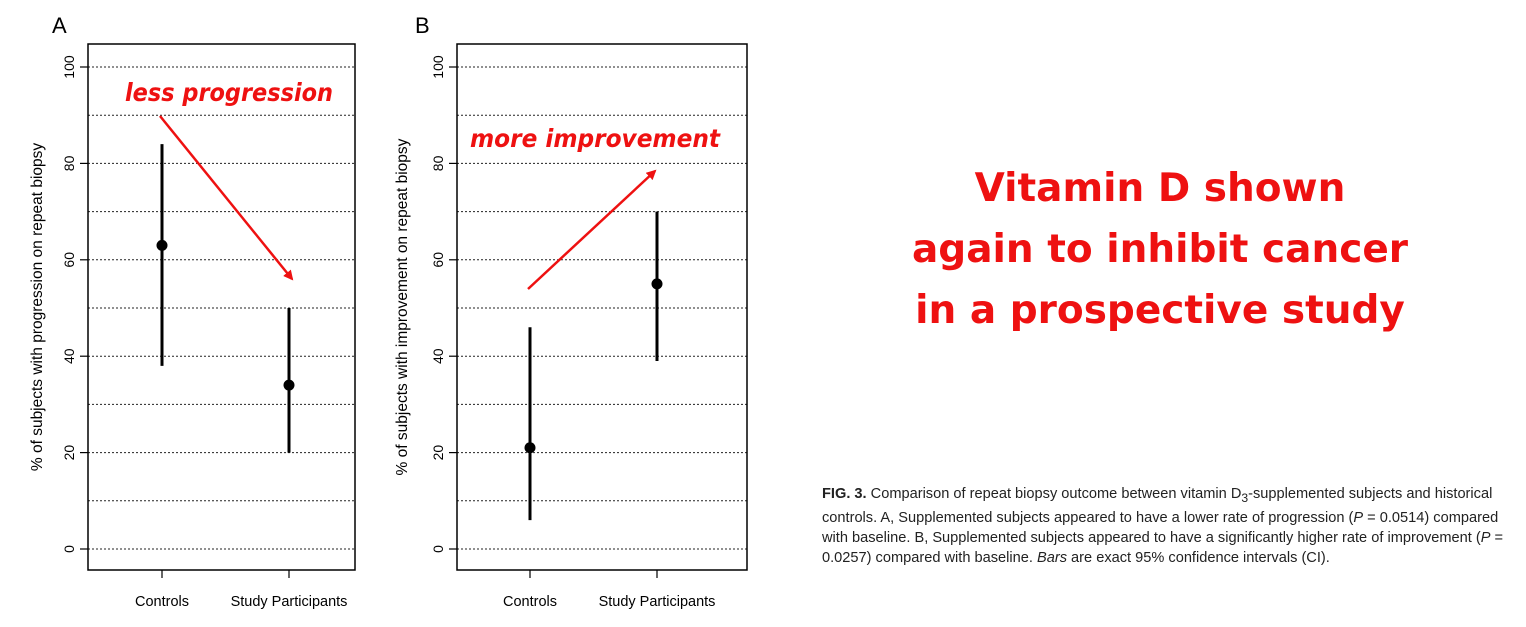 The width and height of the screenshot is (1526, 627). What do you see at coordinates (289, 602) in the screenshot?
I see `chart-a-x-tick-label: Study Participants` at bounding box center [289, 602].